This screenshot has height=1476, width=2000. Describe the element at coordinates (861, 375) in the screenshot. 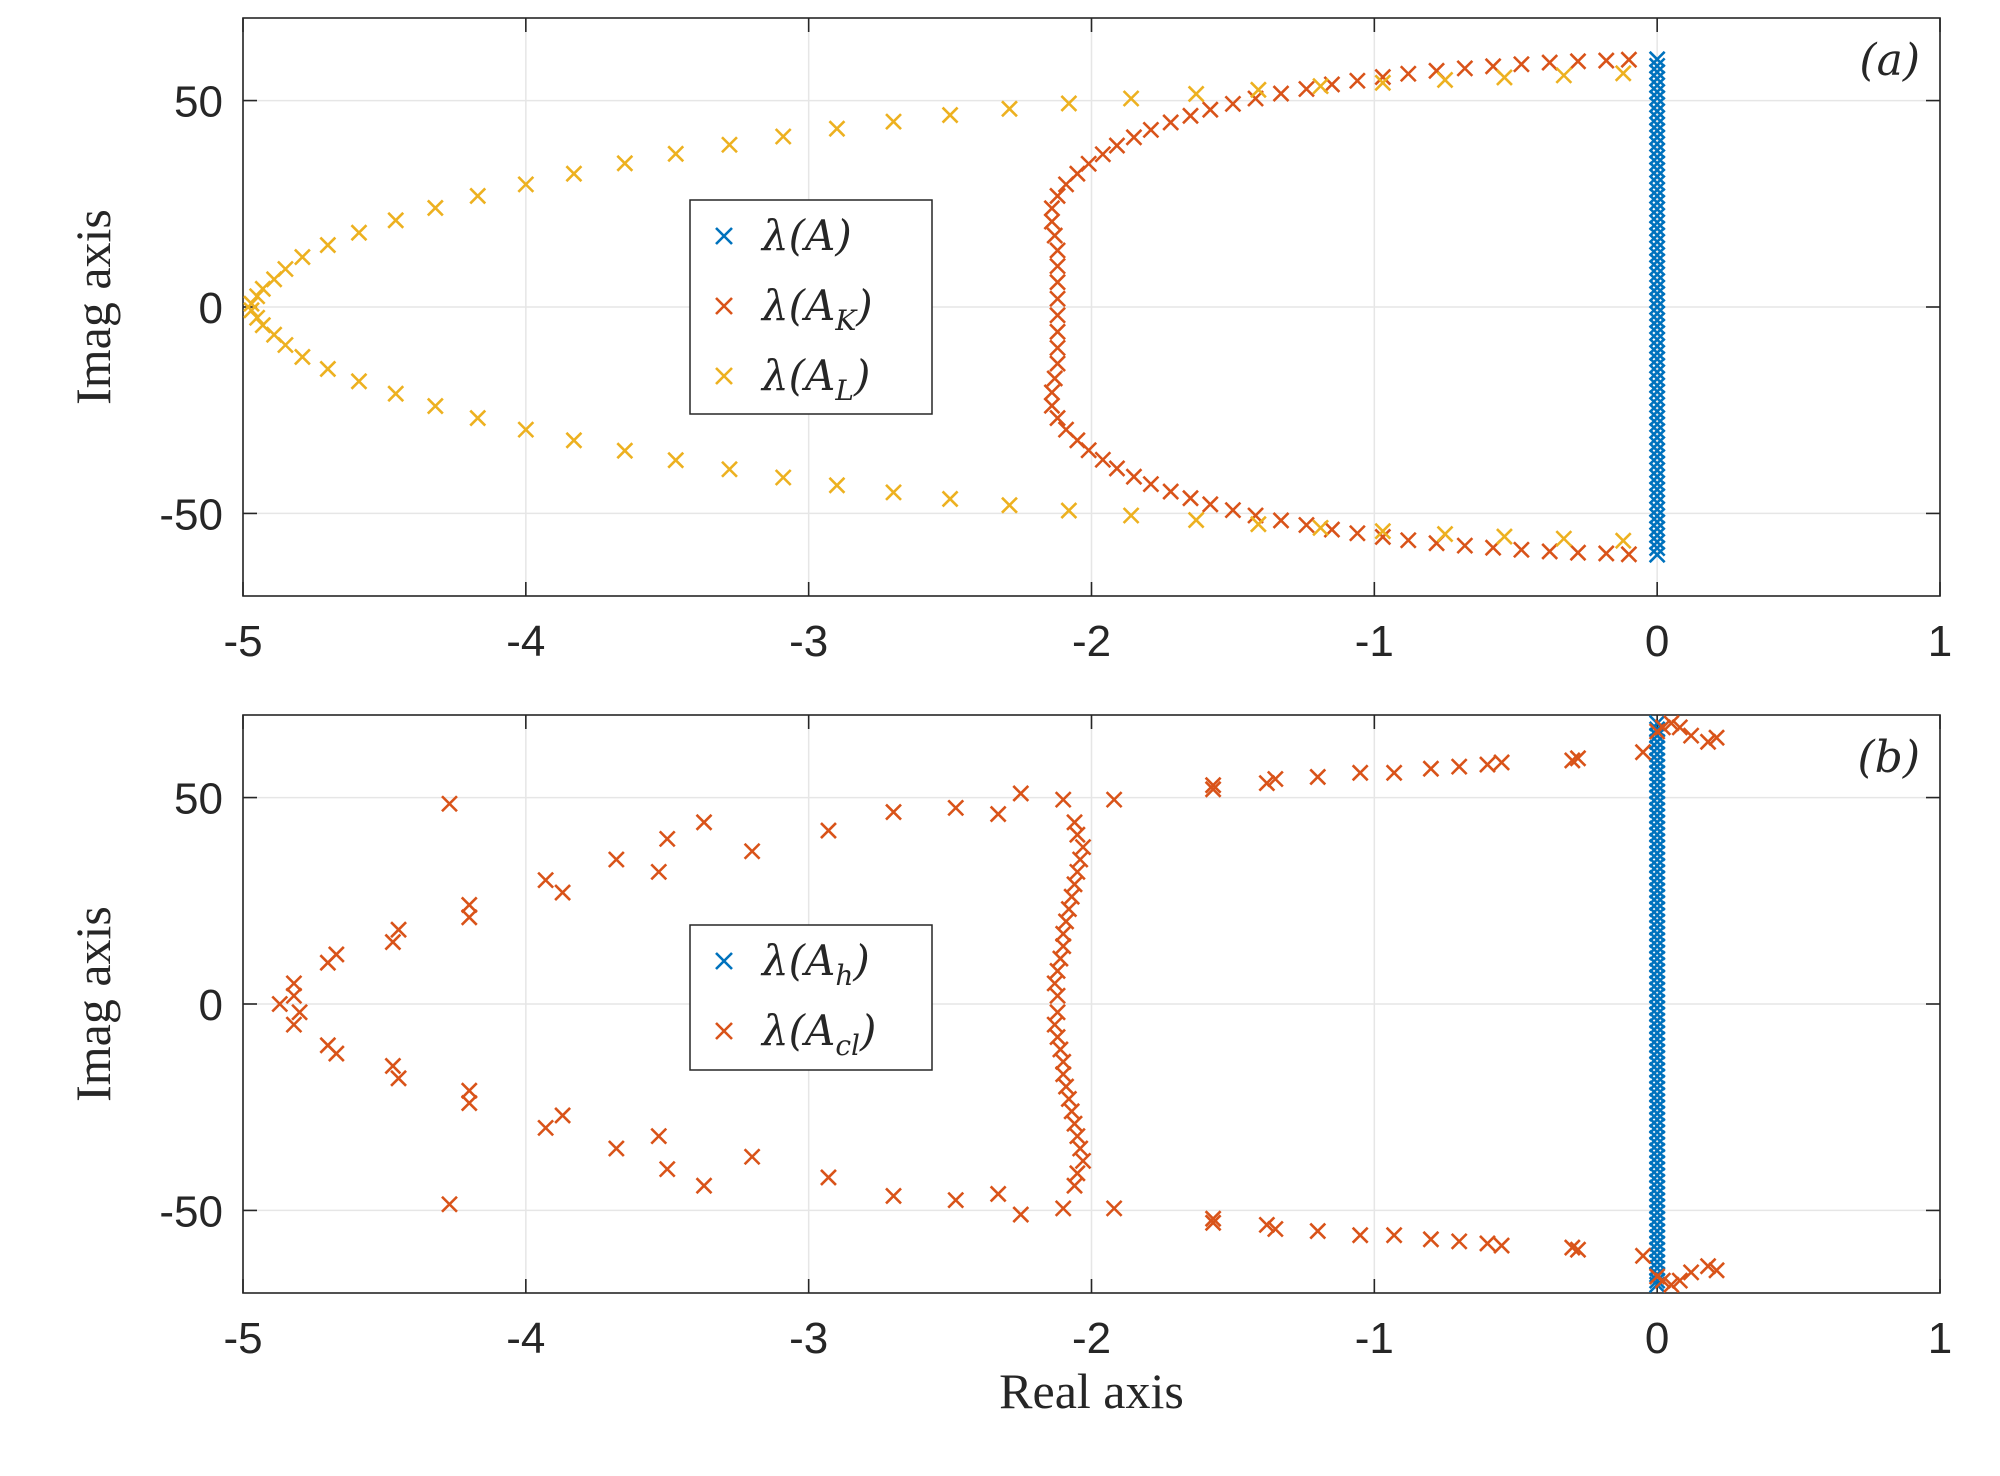

I see `legend-entry-close: )` at that location.